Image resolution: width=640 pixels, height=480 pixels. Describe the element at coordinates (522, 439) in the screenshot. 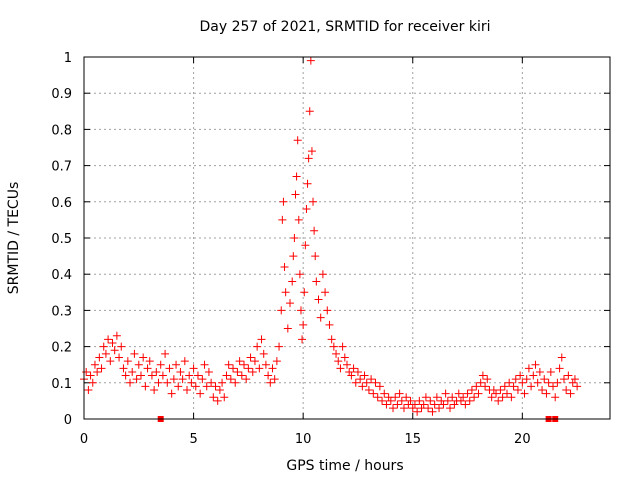

I see `x-tick-label: 20` at that location.